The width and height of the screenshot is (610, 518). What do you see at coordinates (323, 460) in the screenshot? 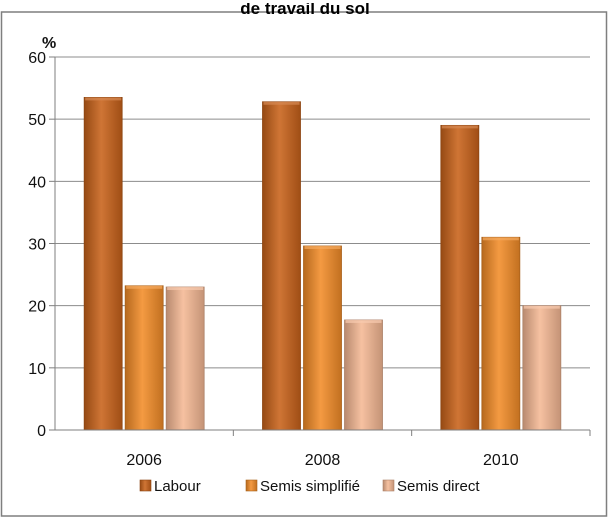
I see `x-tick-label: 2008` at bounding box center [323, 460].